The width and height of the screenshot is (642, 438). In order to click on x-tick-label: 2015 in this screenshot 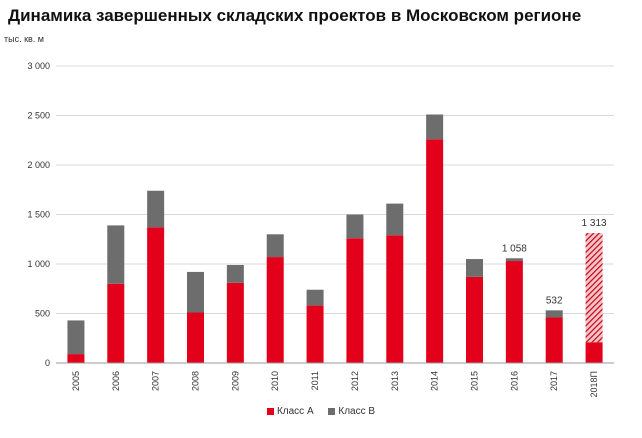, I will do `click(475, 381)`.